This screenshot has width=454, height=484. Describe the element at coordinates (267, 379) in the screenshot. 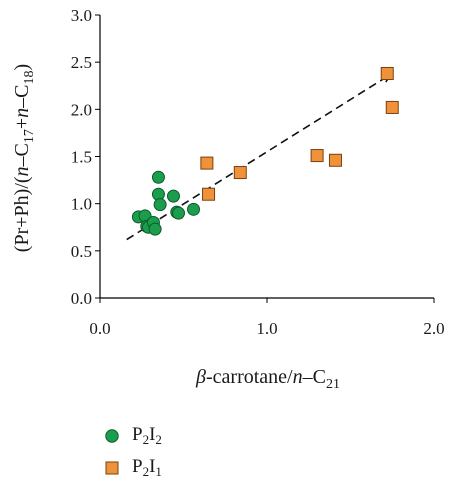

I see `x-axis-title: β-carrotane/n–C21` at that location.